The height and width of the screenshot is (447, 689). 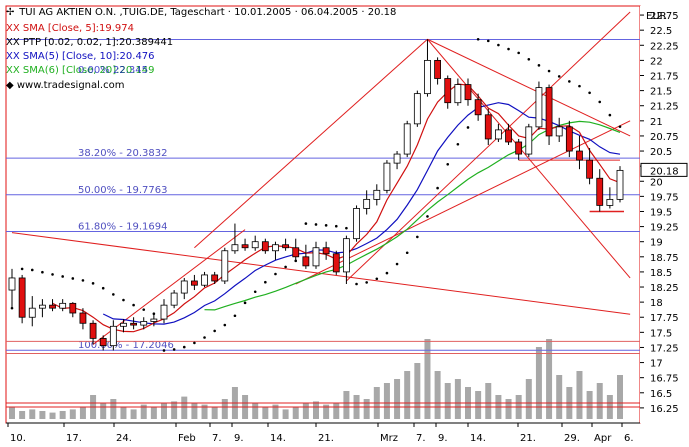 I want to click on y-tick-label: 17.5, so click(x=661, y=333).